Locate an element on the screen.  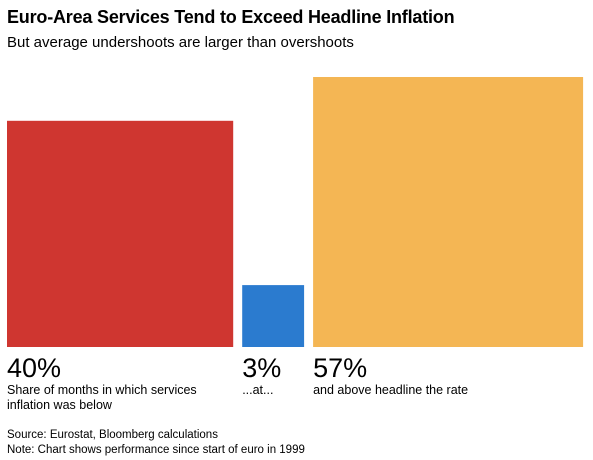
value-label-2: 57% is located at coordinates (340, 368).